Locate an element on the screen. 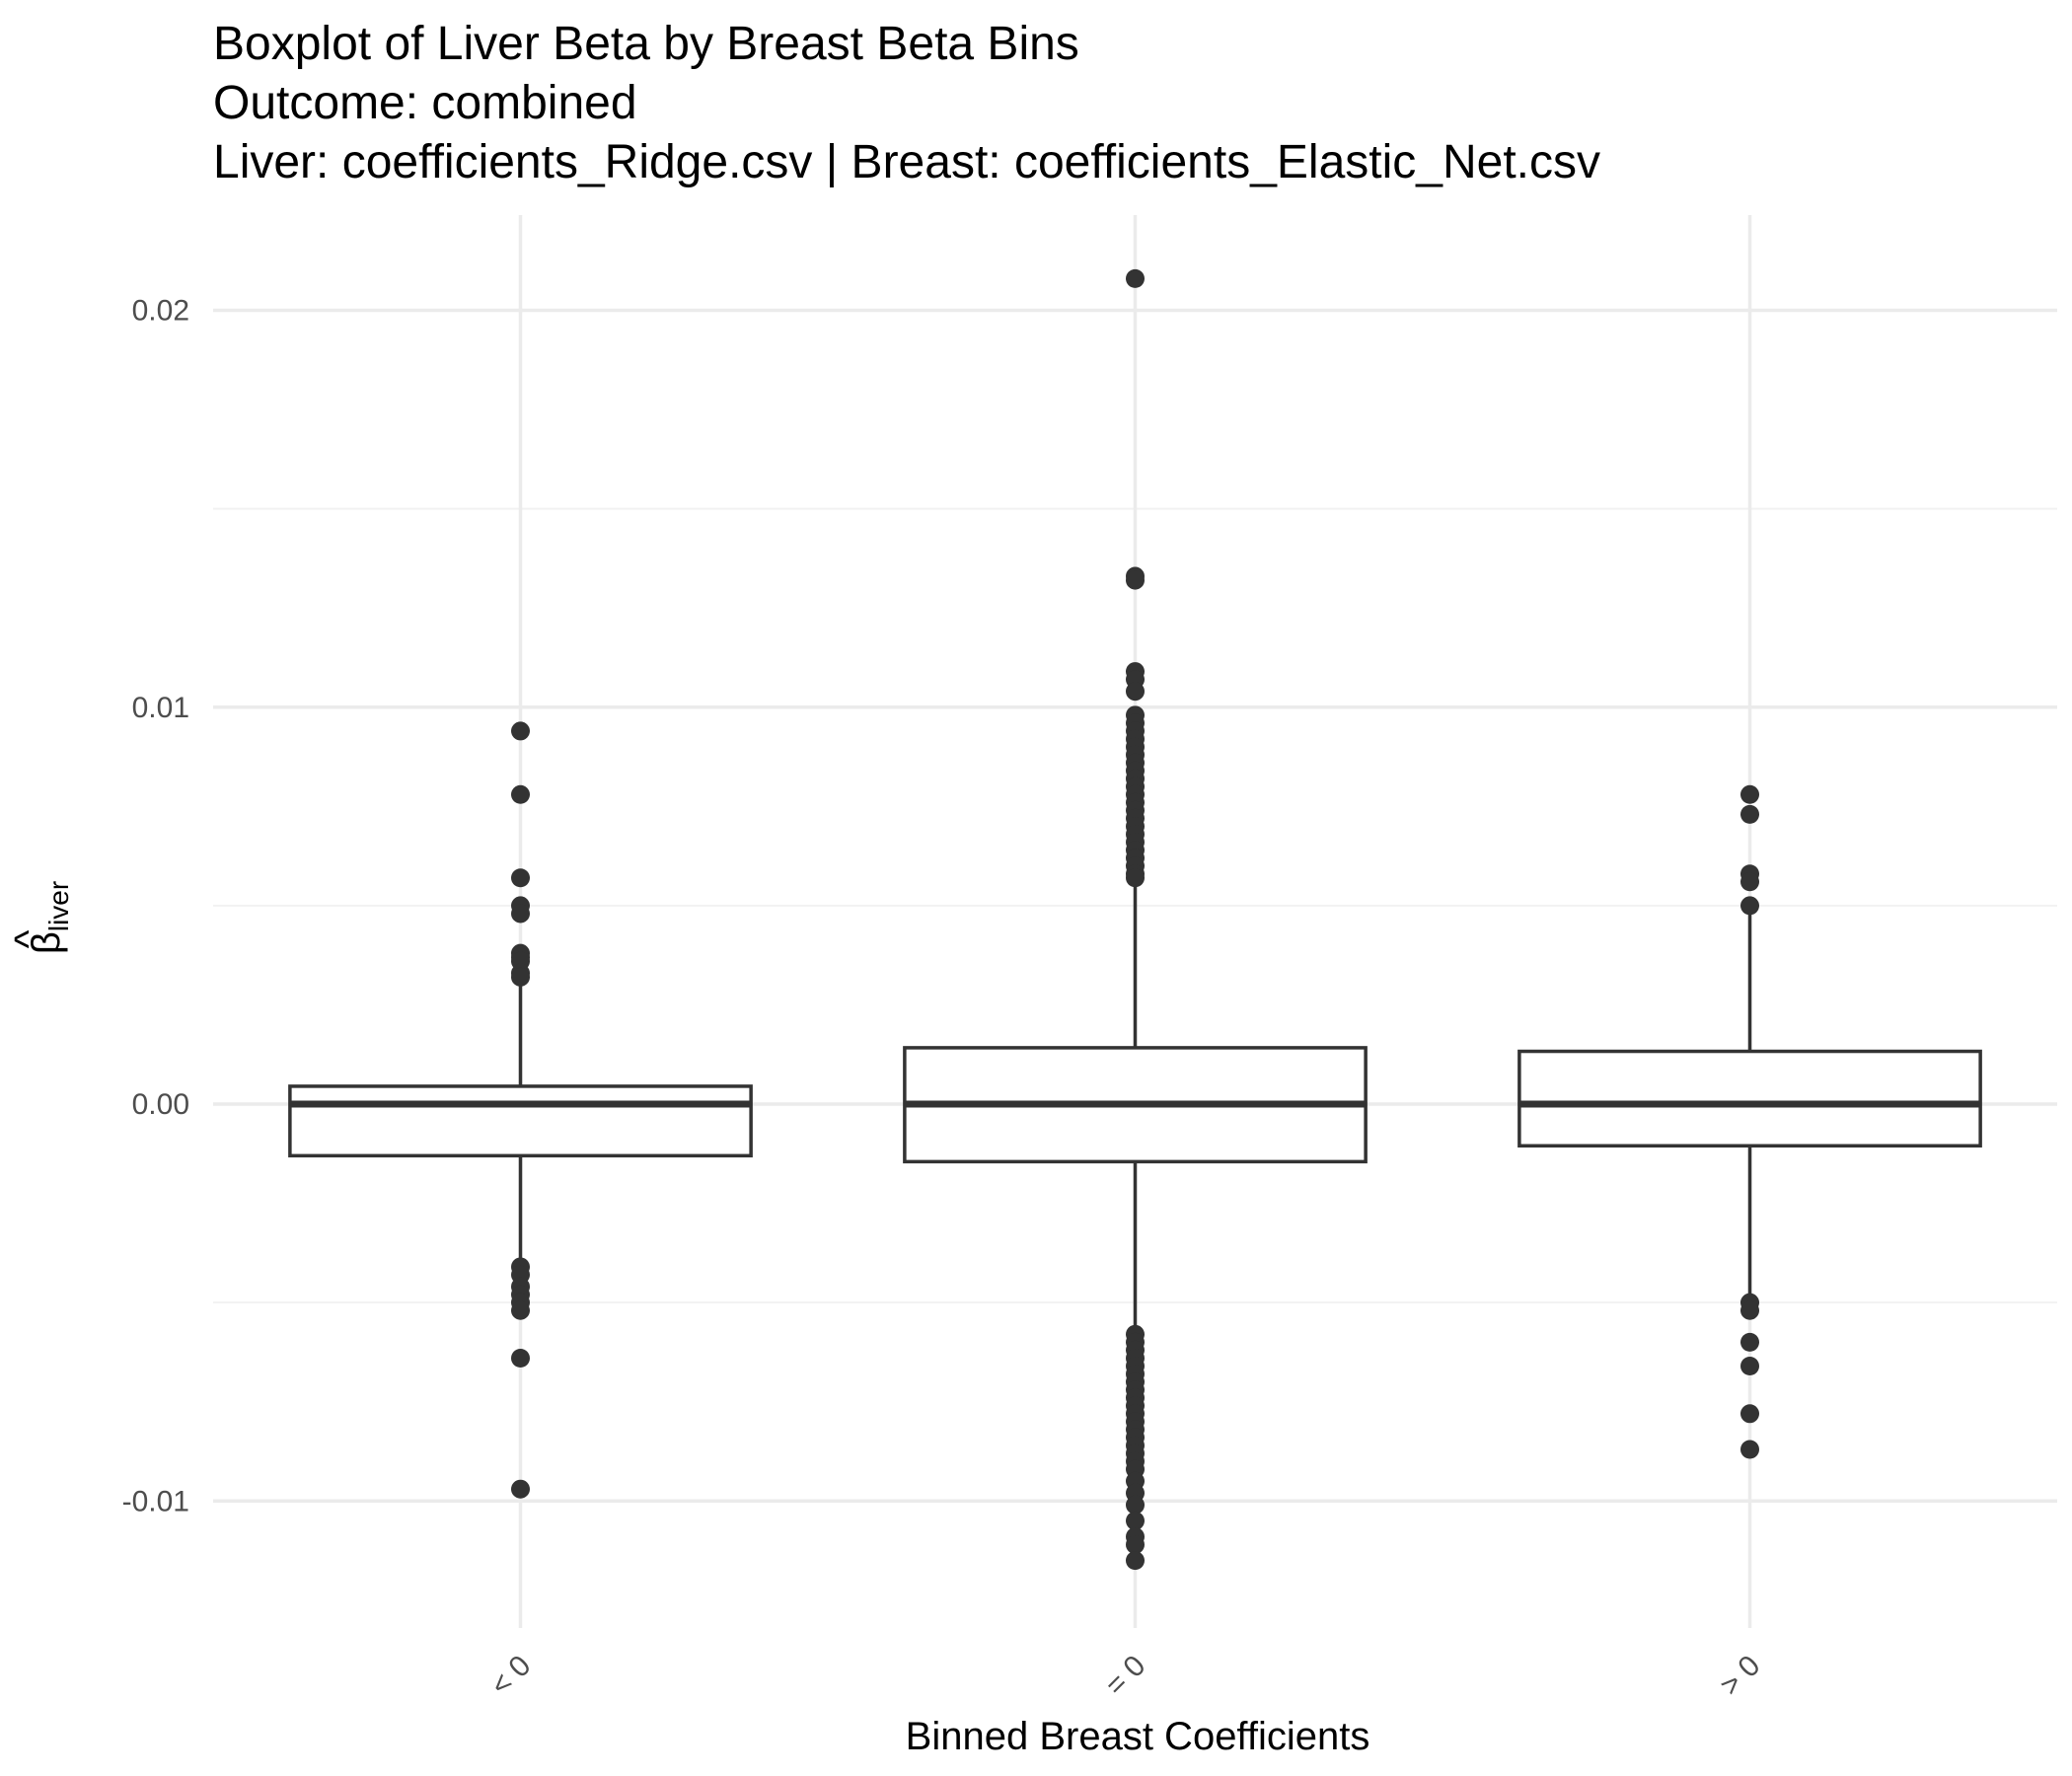 This screenshot has height=1776, width=2072. x-tick-label: = 0 is located at coordinates (1125, 1676).